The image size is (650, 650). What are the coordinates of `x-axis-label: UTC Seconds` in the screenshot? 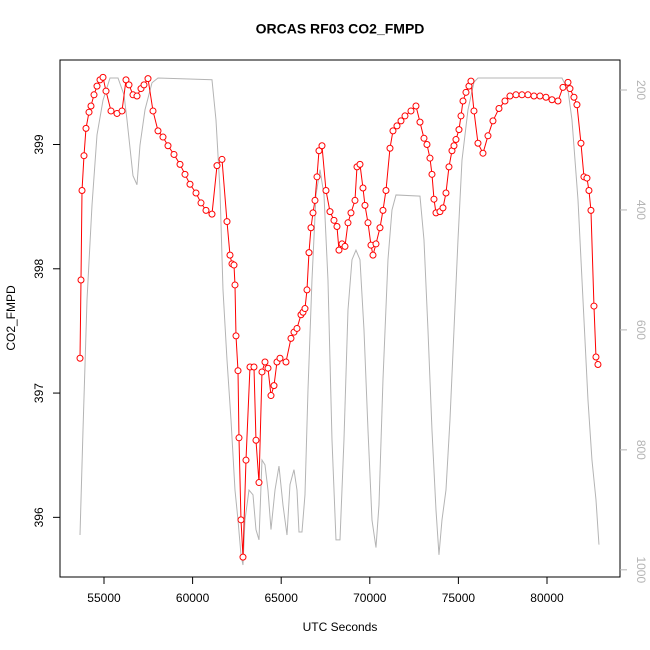 It's located at (340, 627).